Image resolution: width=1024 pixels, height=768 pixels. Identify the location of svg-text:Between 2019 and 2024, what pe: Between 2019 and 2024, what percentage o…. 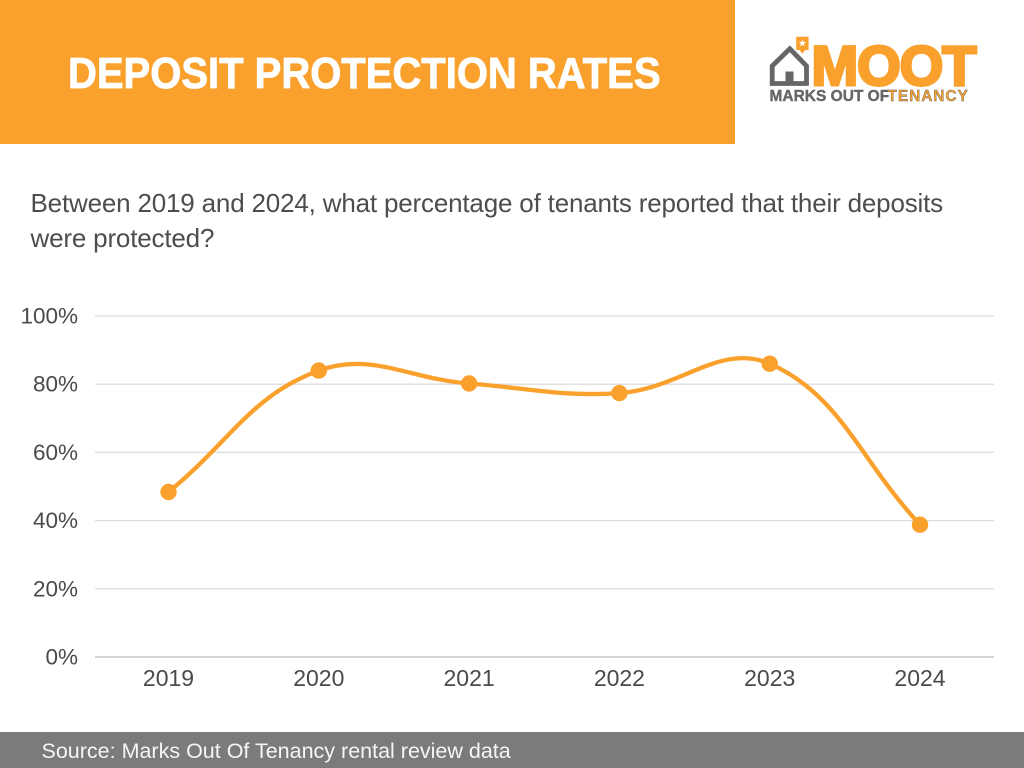
(487, 203).